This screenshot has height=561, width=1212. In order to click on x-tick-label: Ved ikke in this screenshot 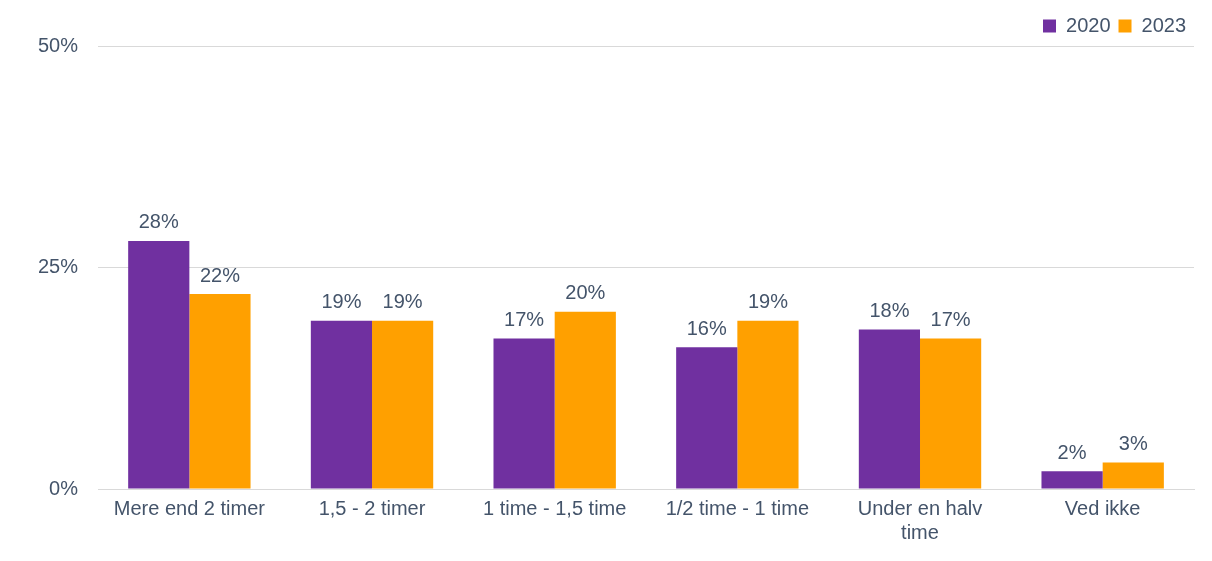, I will do `click(1102, 507)`.